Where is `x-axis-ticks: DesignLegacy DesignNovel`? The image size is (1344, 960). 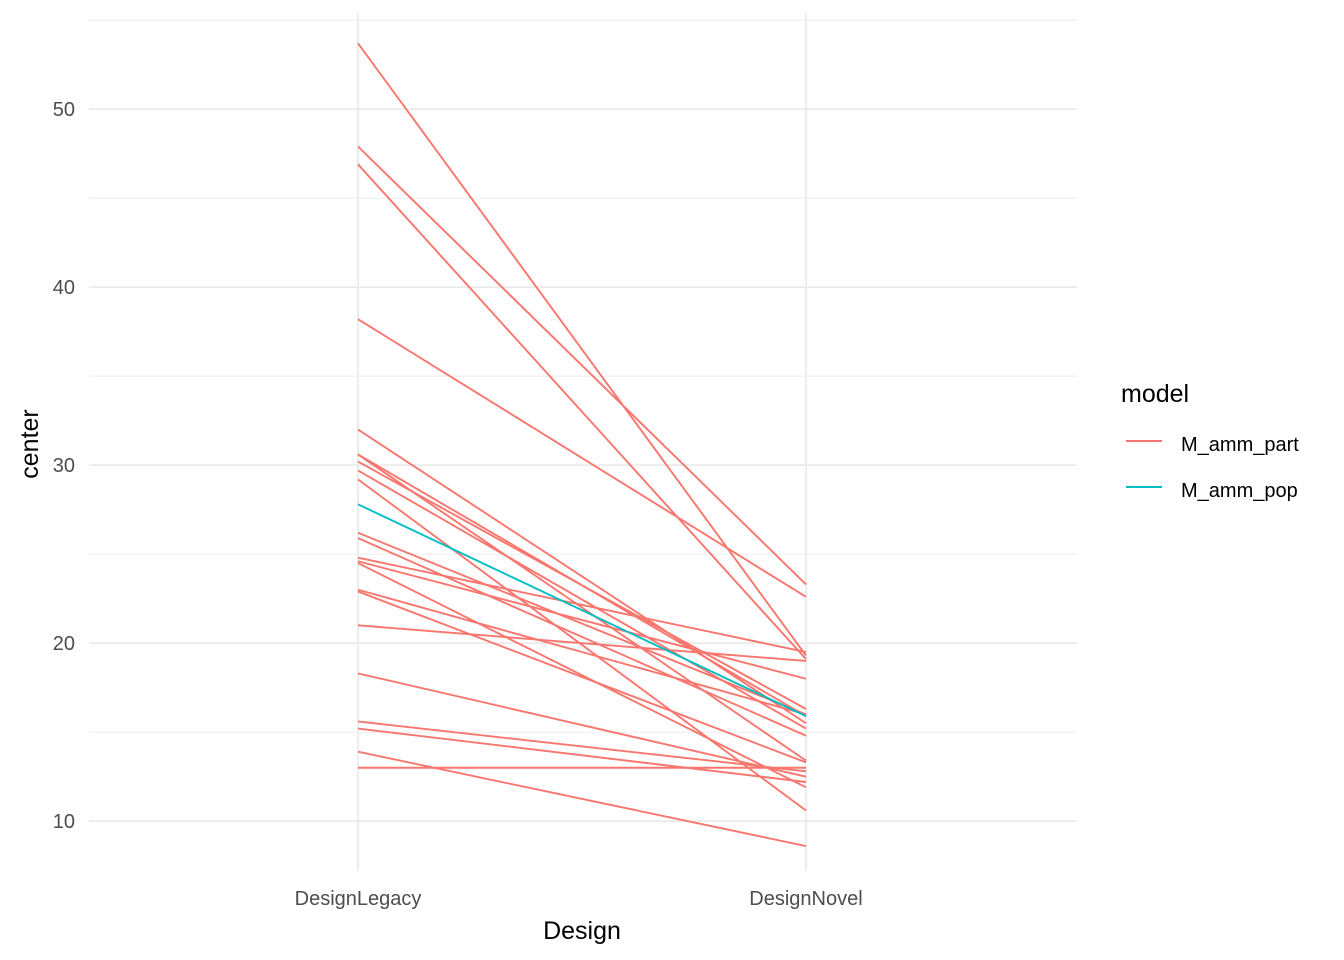 x-axis-ticks: DesignLegacy DesignNovel is located at coordinates (579, 899).